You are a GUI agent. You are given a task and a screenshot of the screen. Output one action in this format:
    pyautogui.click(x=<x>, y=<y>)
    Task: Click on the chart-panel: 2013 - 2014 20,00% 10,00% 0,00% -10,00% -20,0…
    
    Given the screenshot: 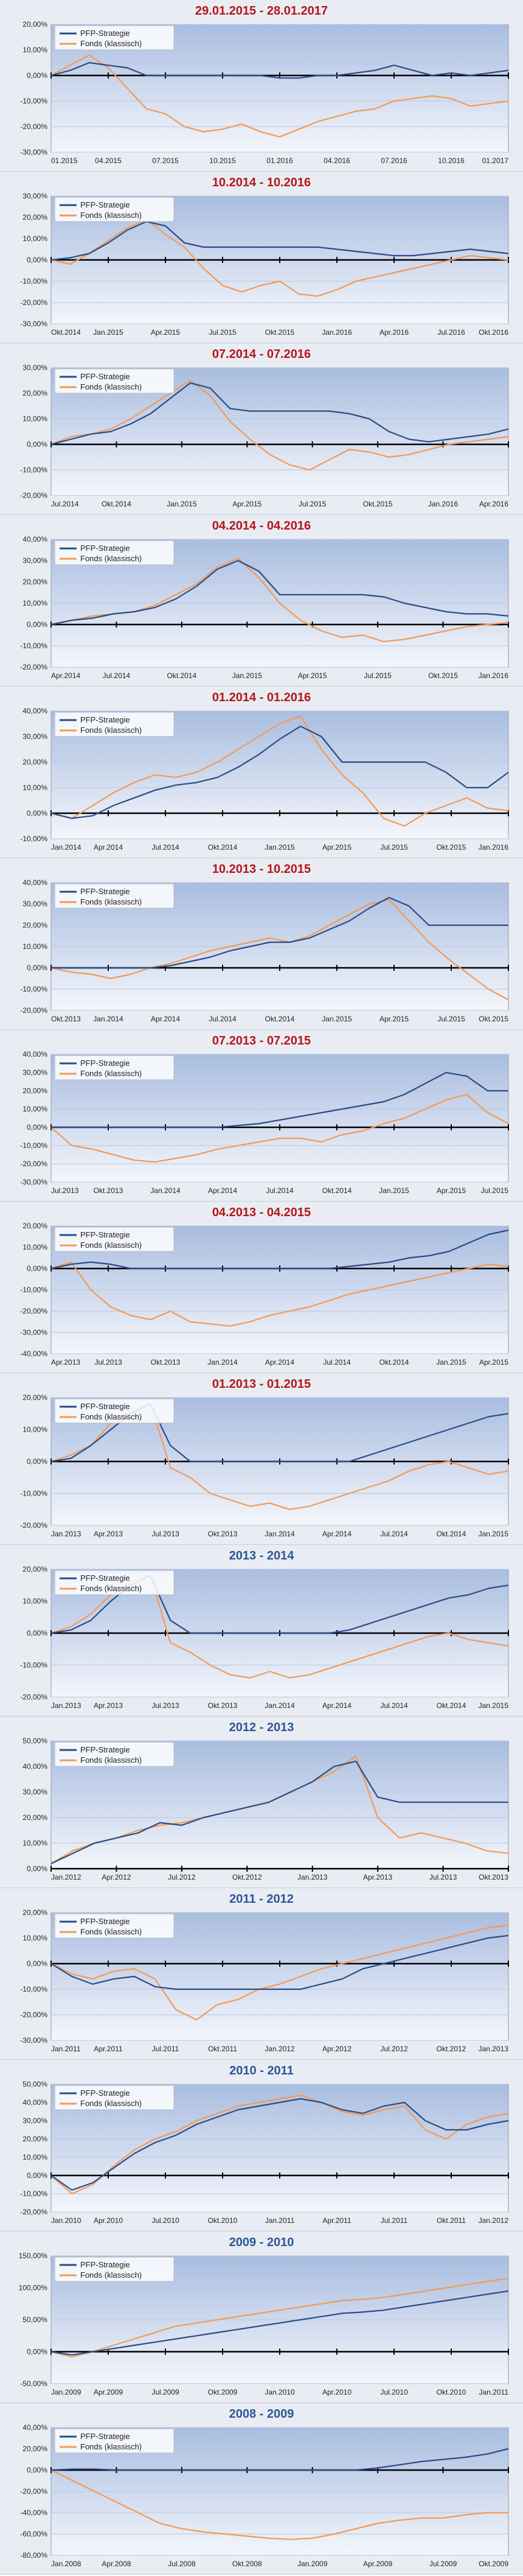 What is the action you would take?
    pyautogui.click(x=261, y=1631)
    